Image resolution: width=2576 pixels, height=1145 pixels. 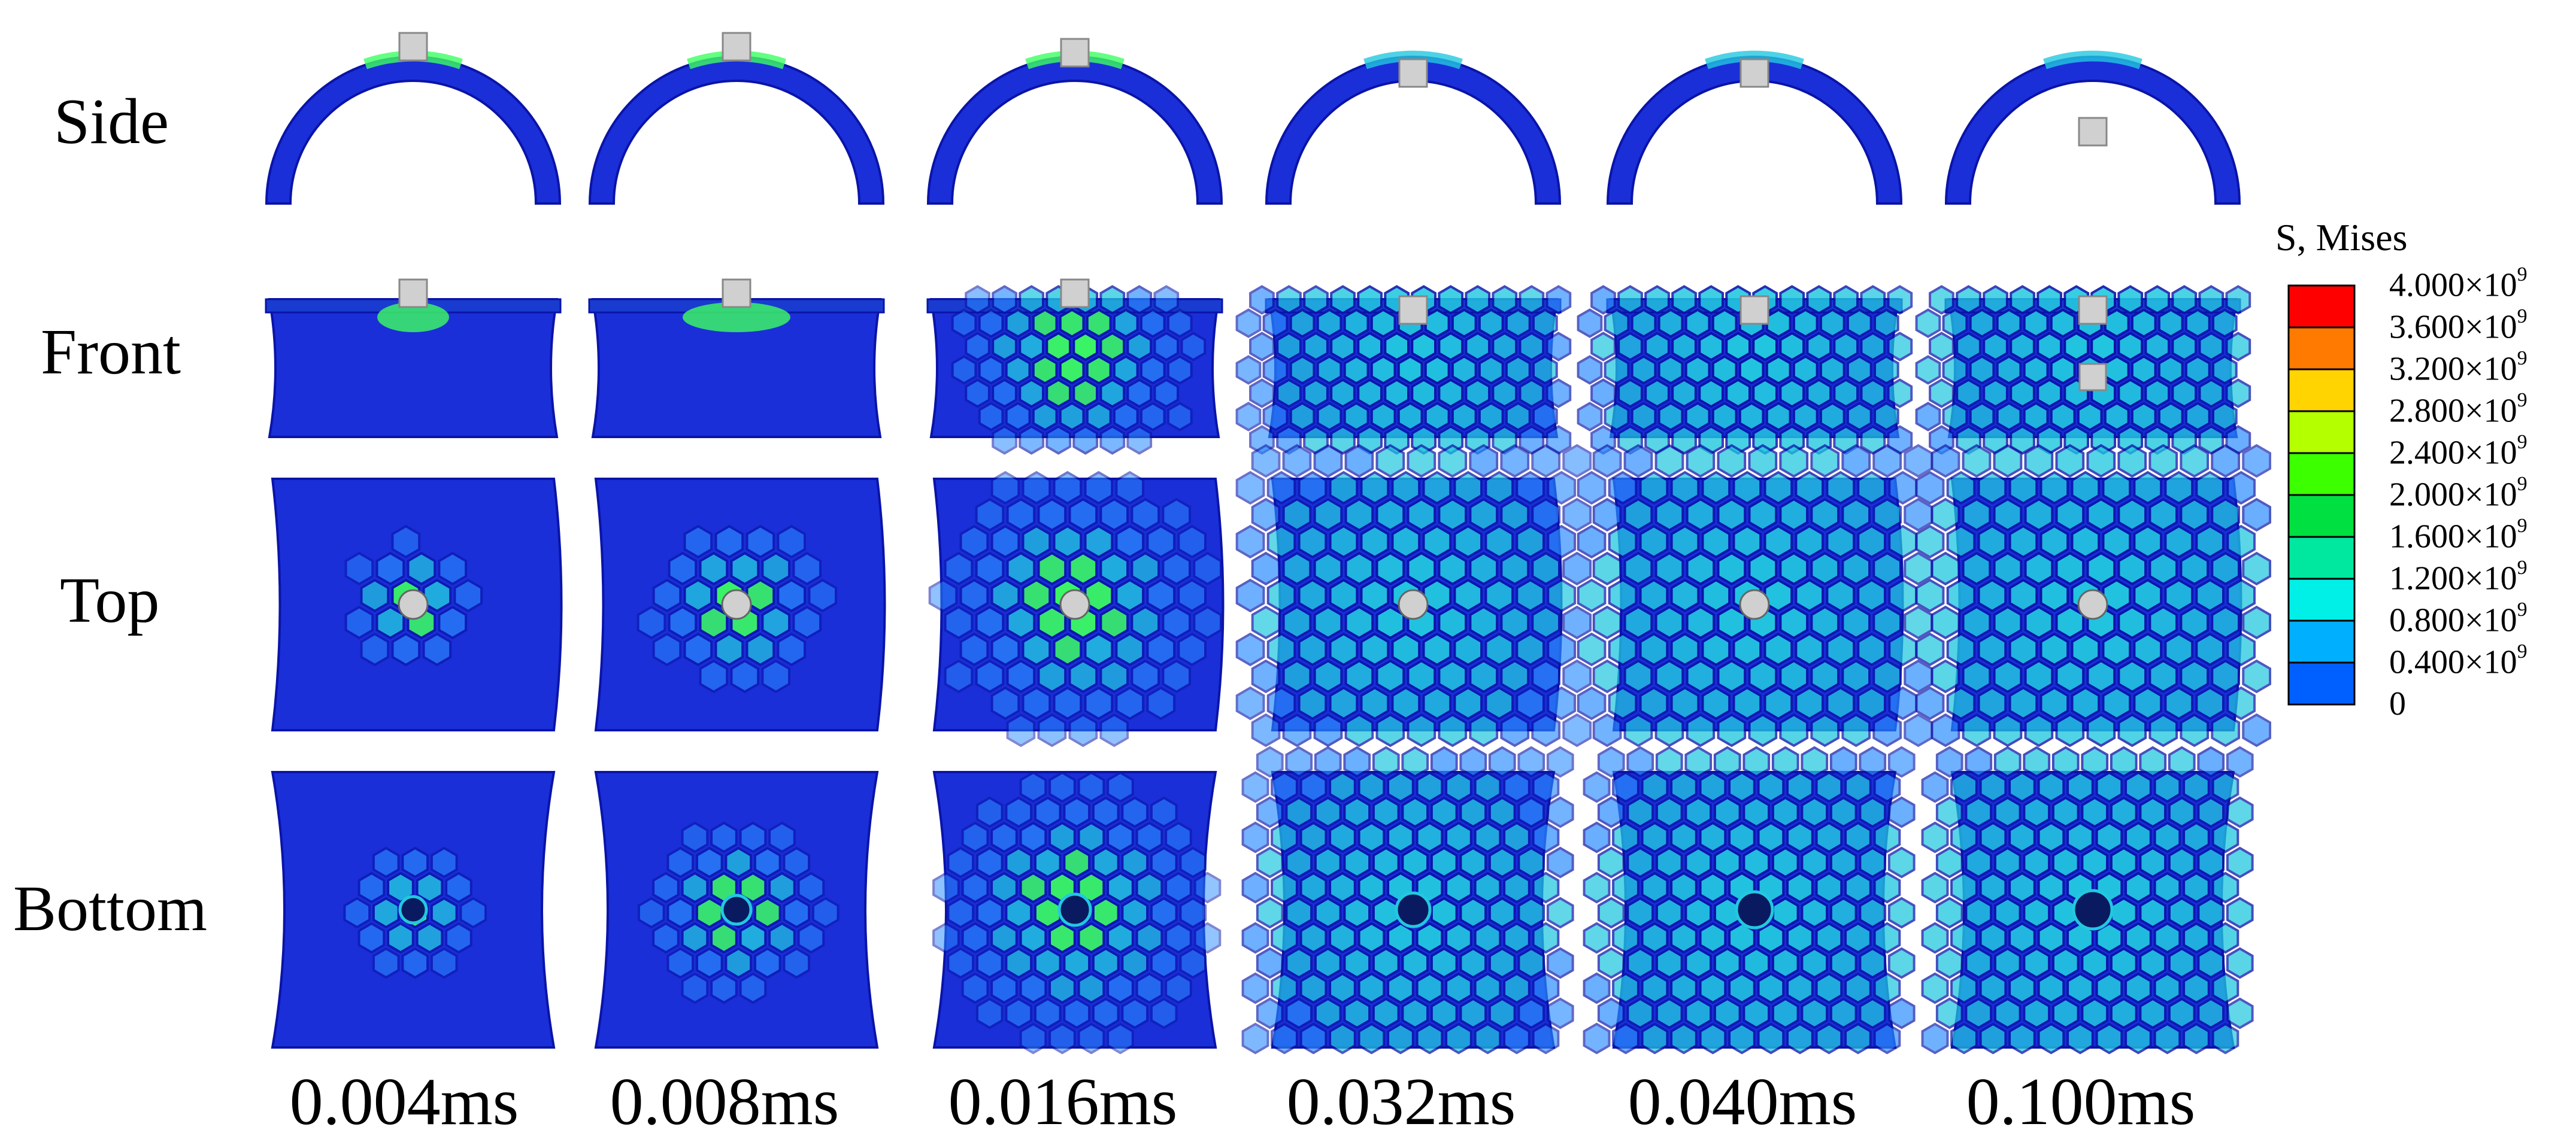 I want to click on legend-tick-label: 3.600×10⁹, so click(x=2458, y=326).